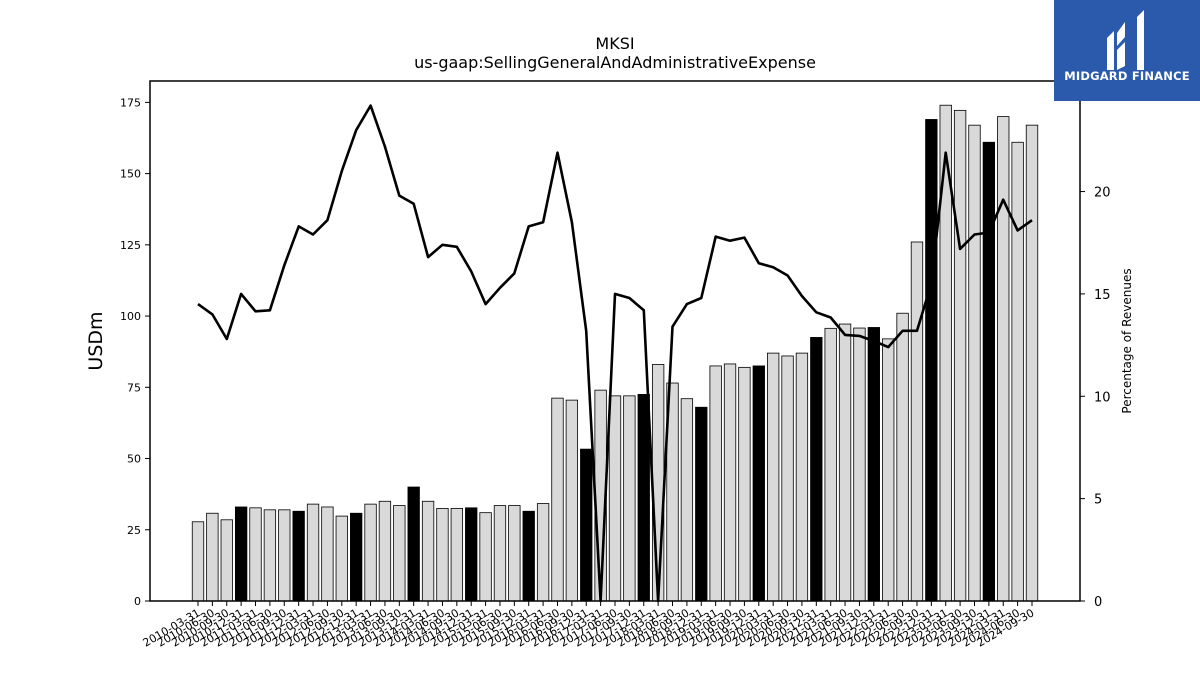  Describe the element at coordinates (130, 316) in the screenshot. I see `y-tick-label: 100` at that location.